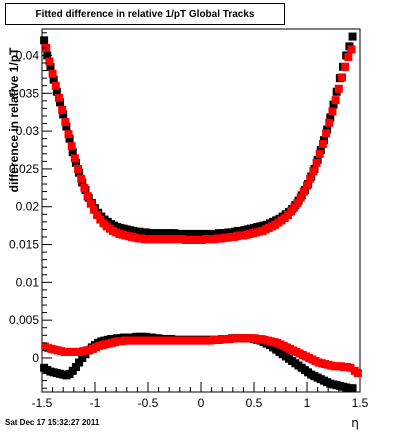  I want to click on x-tick-label: -1, so click(95, 403).